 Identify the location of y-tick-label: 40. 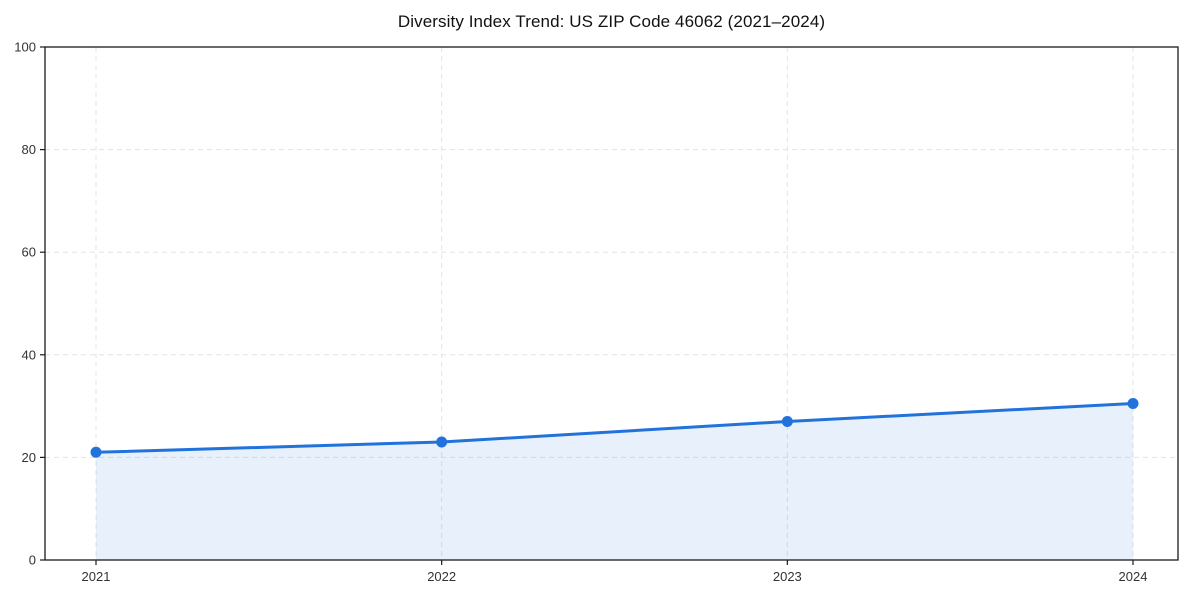
(29, 354).